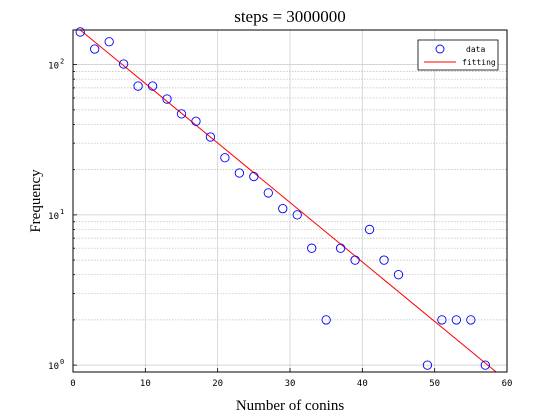 Image resolution: width=560 pixels, height=420 pixels. I want to click on chart-title: steps = 3000000, so click(290, 16).